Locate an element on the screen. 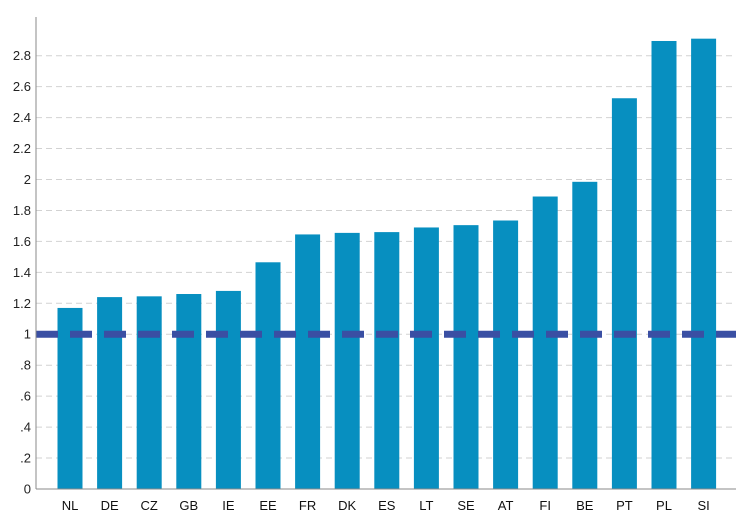 Image resolution: width=754 pixels, height=528 pixels. bar-at is located at coordinates (506, 354).